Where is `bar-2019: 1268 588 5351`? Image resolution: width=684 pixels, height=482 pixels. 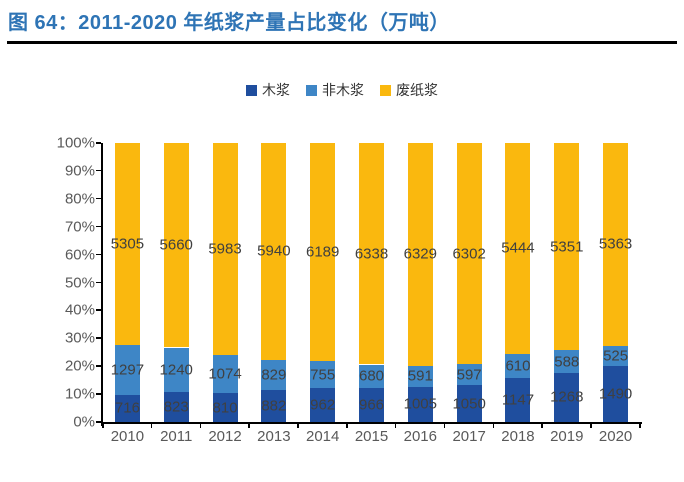
bar-2019: 1268 588 5351 is located at coordinates (566, 282).